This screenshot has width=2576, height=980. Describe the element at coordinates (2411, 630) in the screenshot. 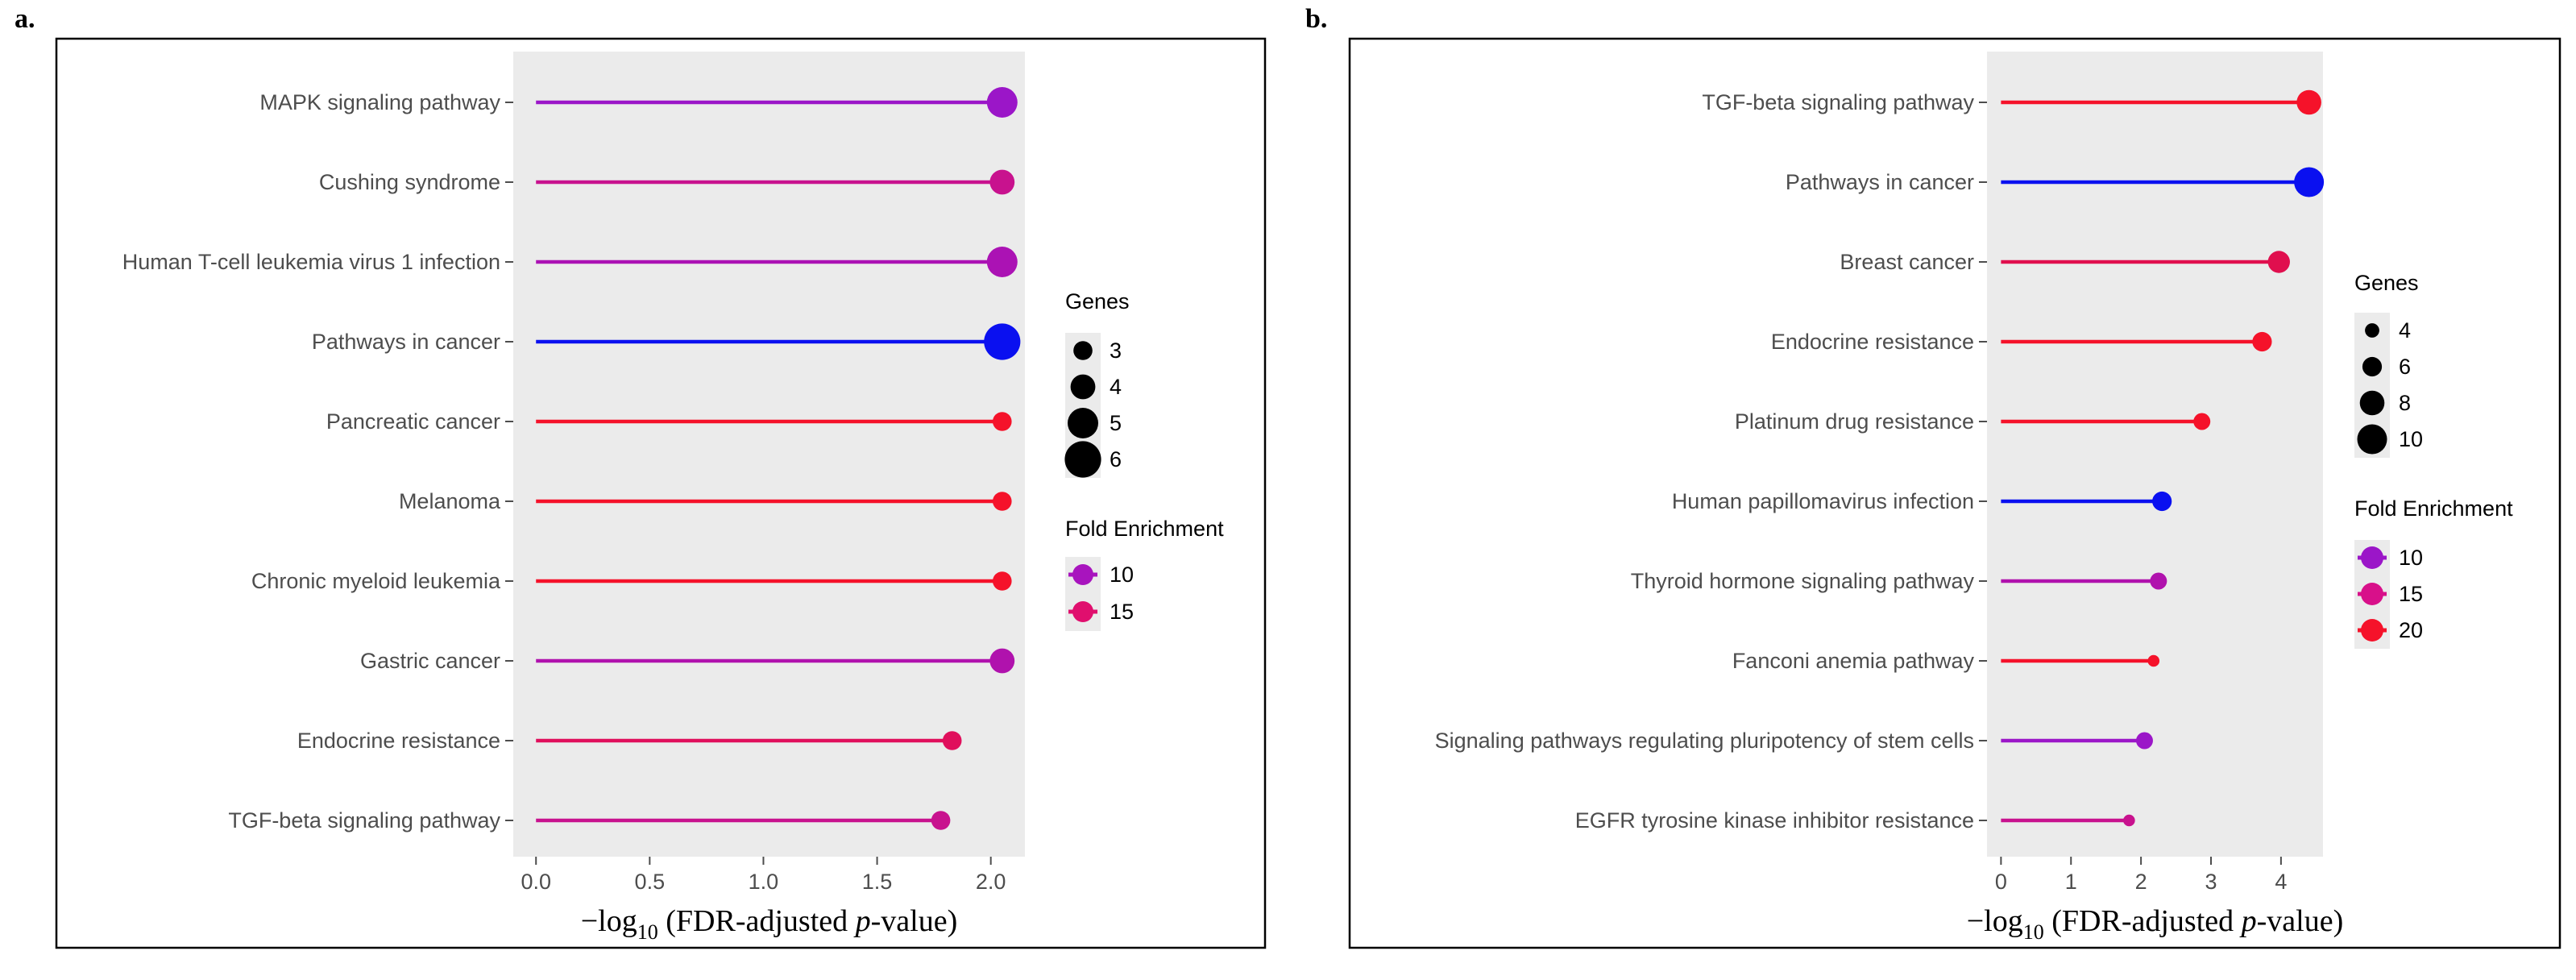

I see `legend-fe-label: 20` at that location.